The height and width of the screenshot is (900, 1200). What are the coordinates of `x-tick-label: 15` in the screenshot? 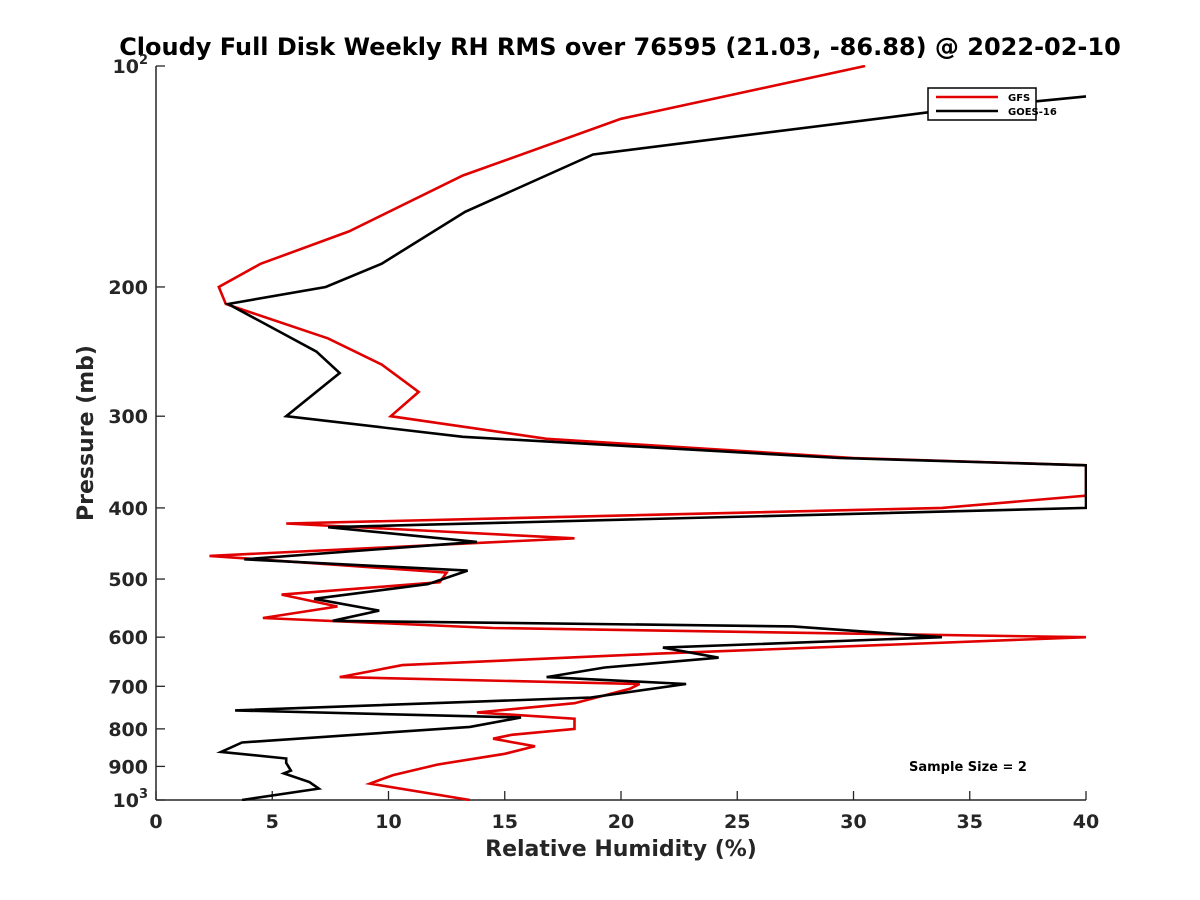 It's located at (505, 822).